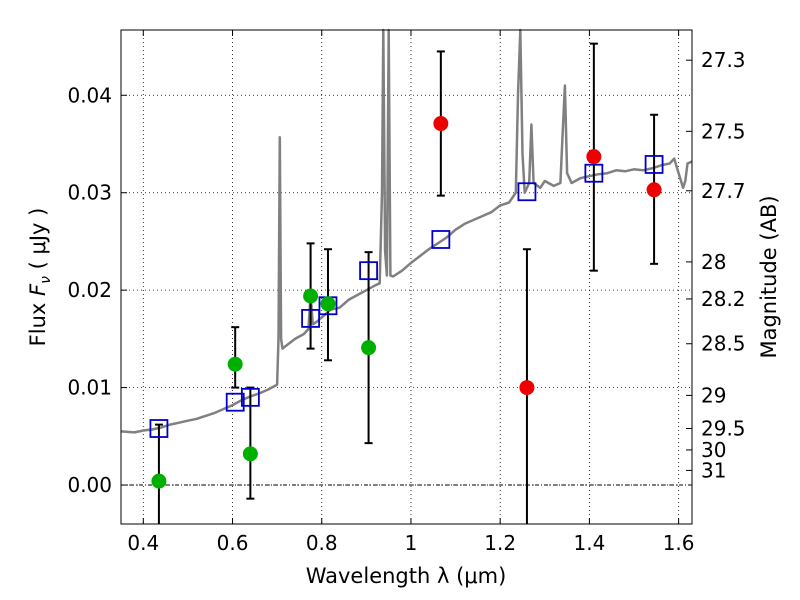 This screenshot has height=600, width=800. What do you see at coordinates (679, 543) in the screenshot?
I see `x-tick-label: 1.6` at bounding box center [679, 543].